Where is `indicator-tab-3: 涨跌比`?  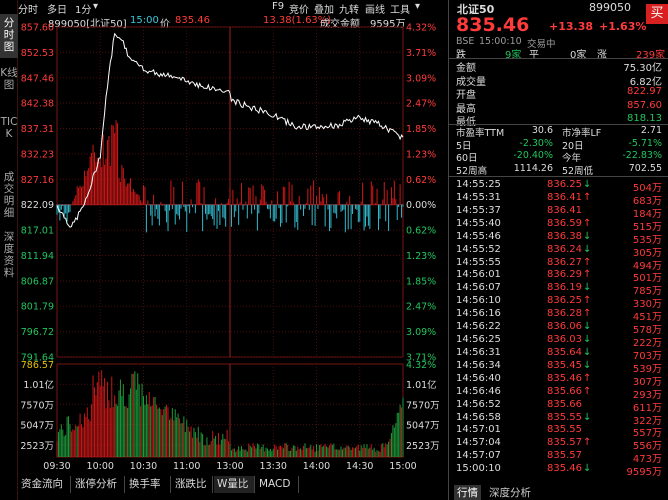 indicator-tab-3: 涨跌比 is located at coordinates (192, 484).